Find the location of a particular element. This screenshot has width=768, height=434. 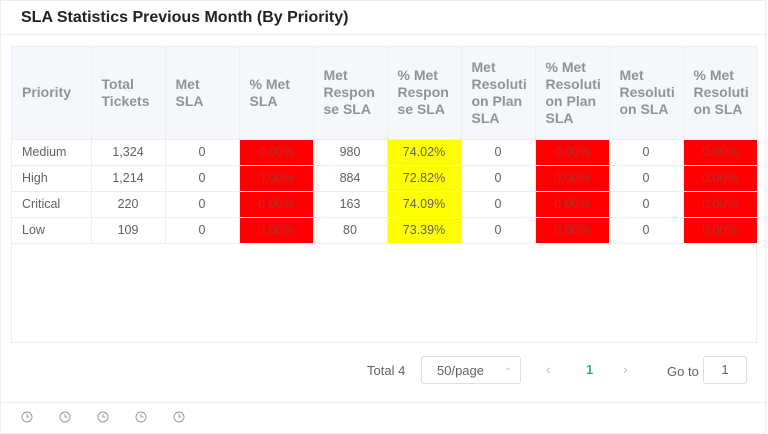

goto-page-input: 1 is located at coordinates (725, 370).